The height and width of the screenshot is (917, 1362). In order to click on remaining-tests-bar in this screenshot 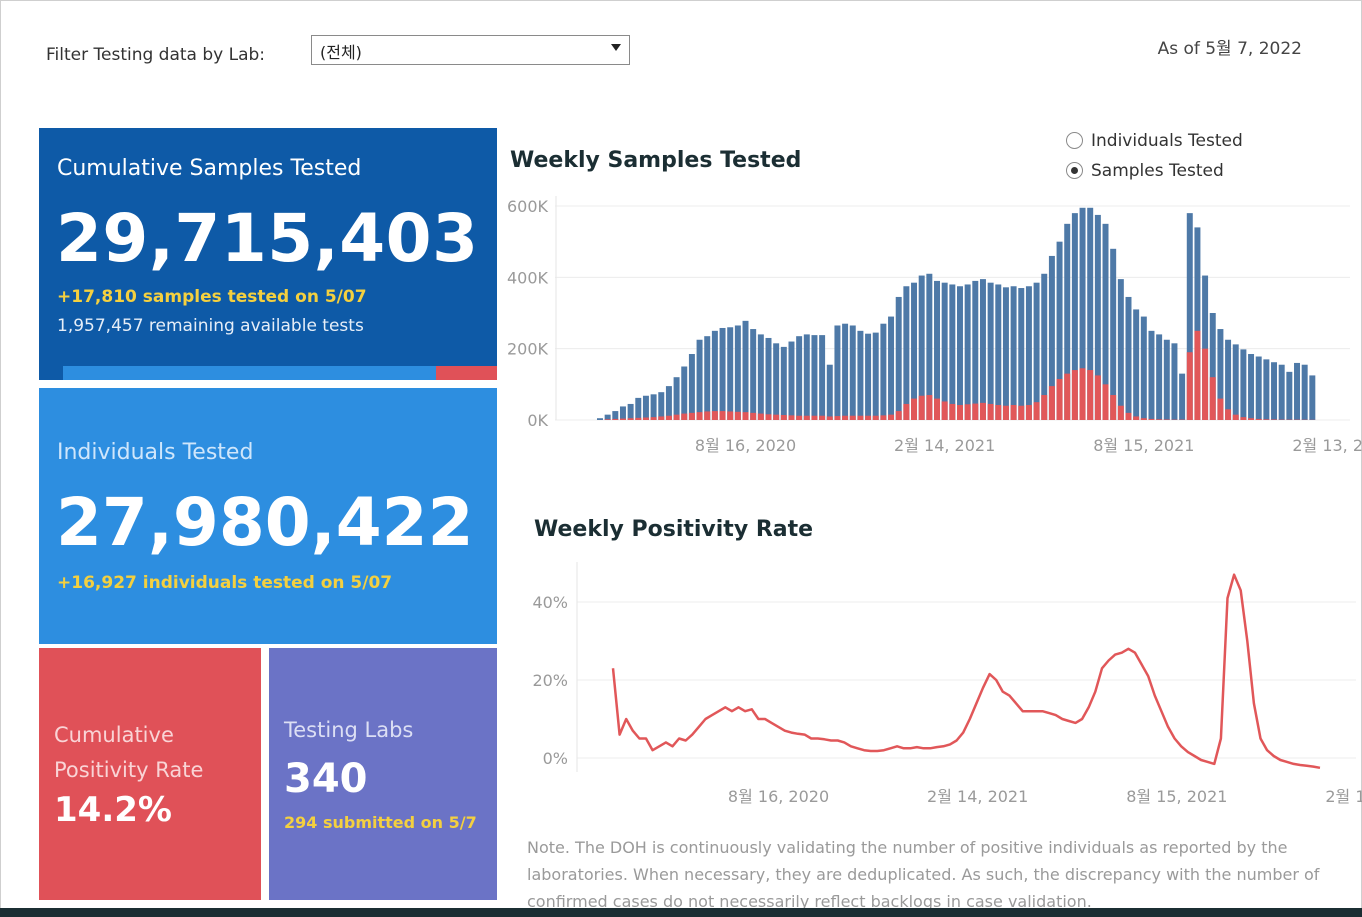, I will do `click(280, 373)`.